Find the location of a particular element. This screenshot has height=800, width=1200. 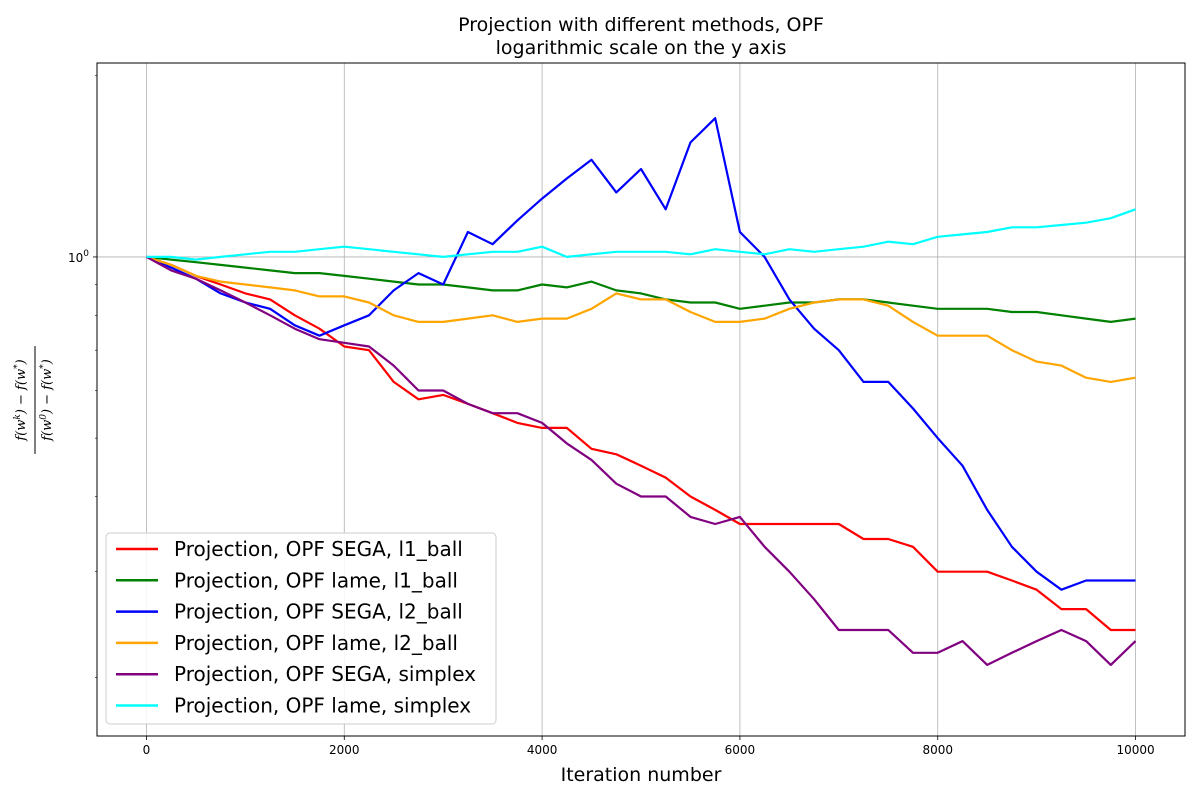

y-axis-ticks: 100 is located at coordinates (82, 376).